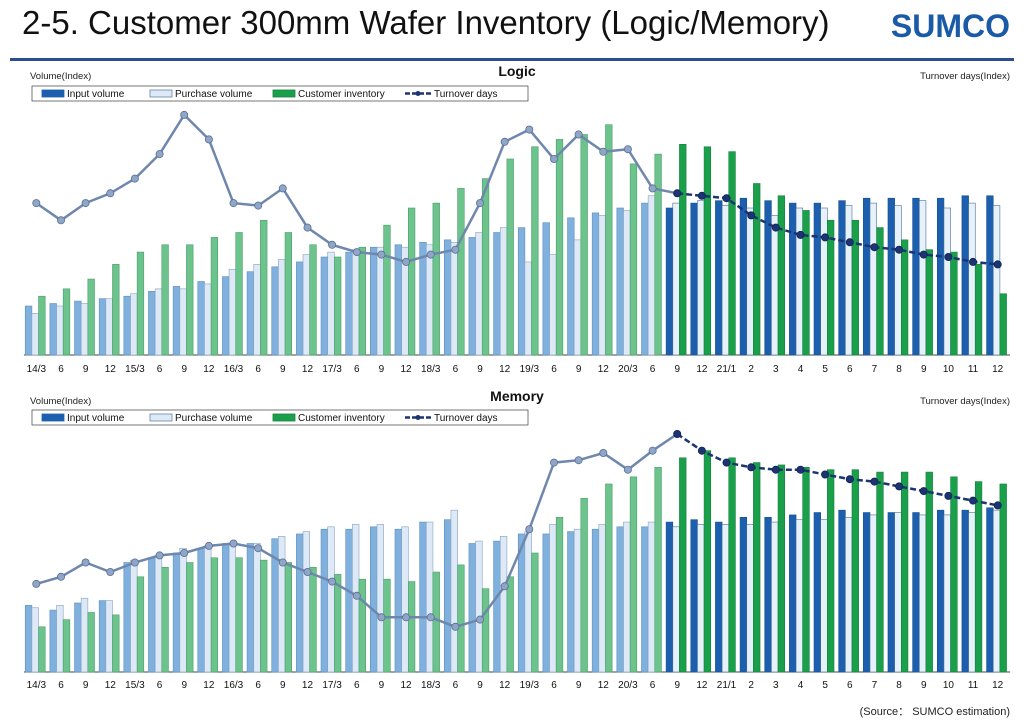 Image resolution: width=1024 pixels, height=723 pixels. Describe the element at coordinates (628, 685) in the screenshot. I see `x-tick-label: 20/3` at that location.